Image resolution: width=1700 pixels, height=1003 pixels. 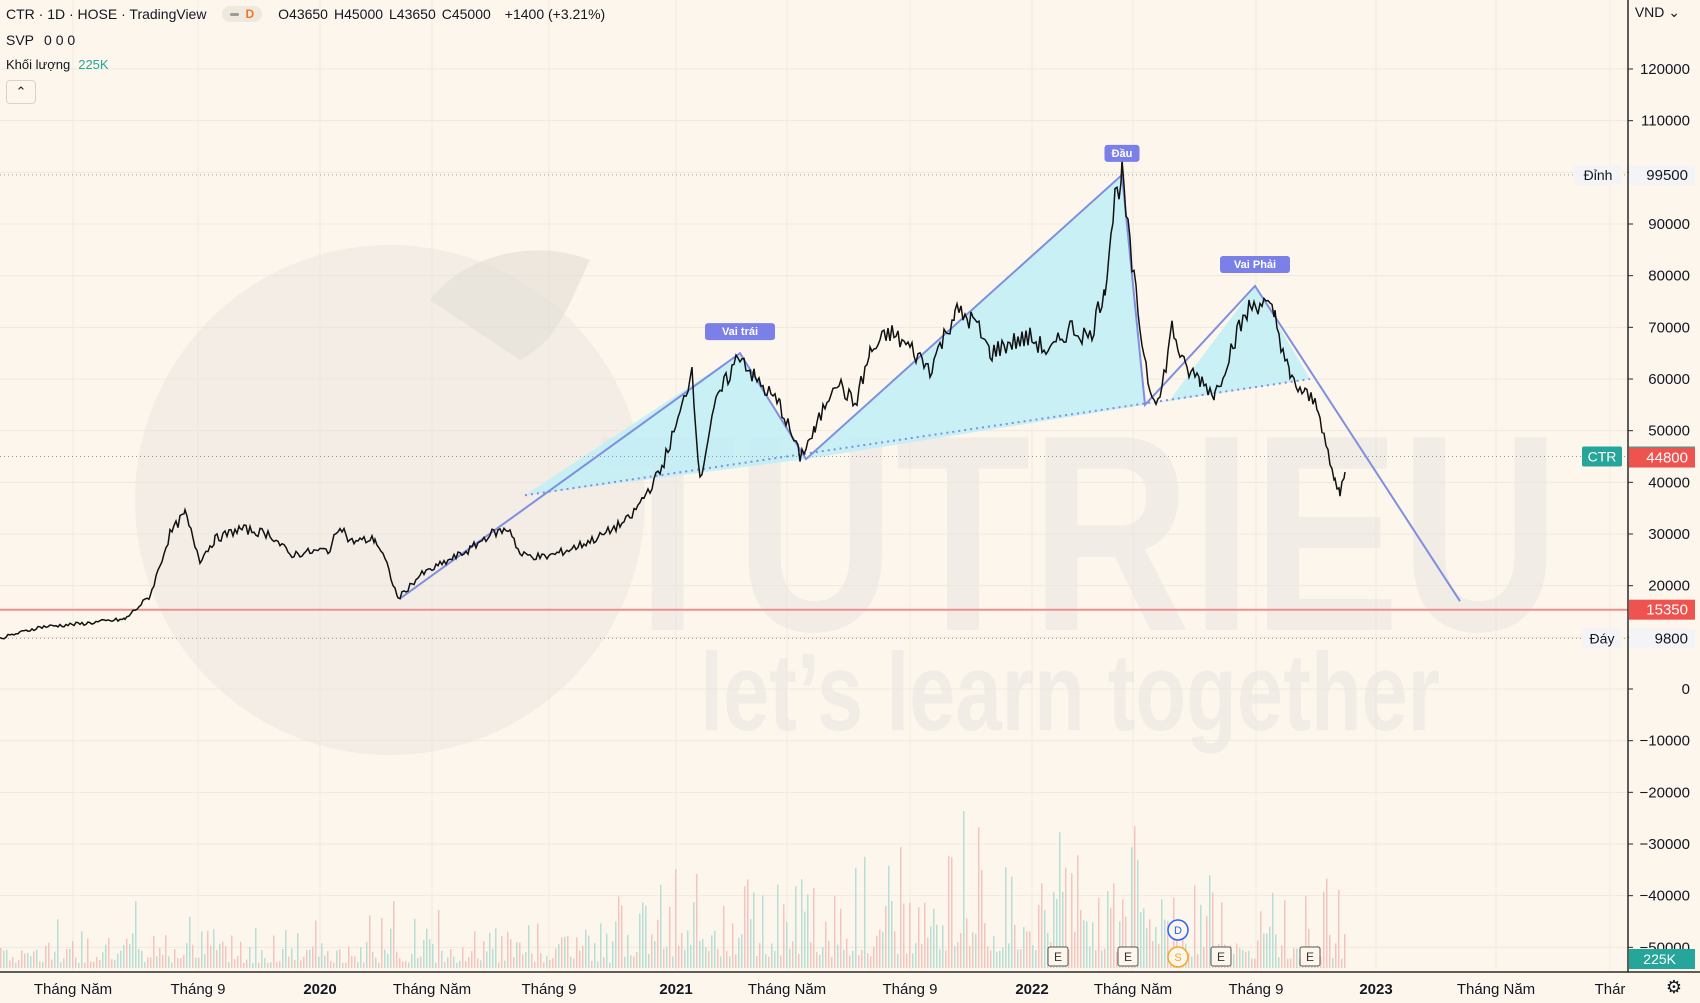 I want to click on volume-legend: Khối lượng 225K, so click(x=57, y=64).